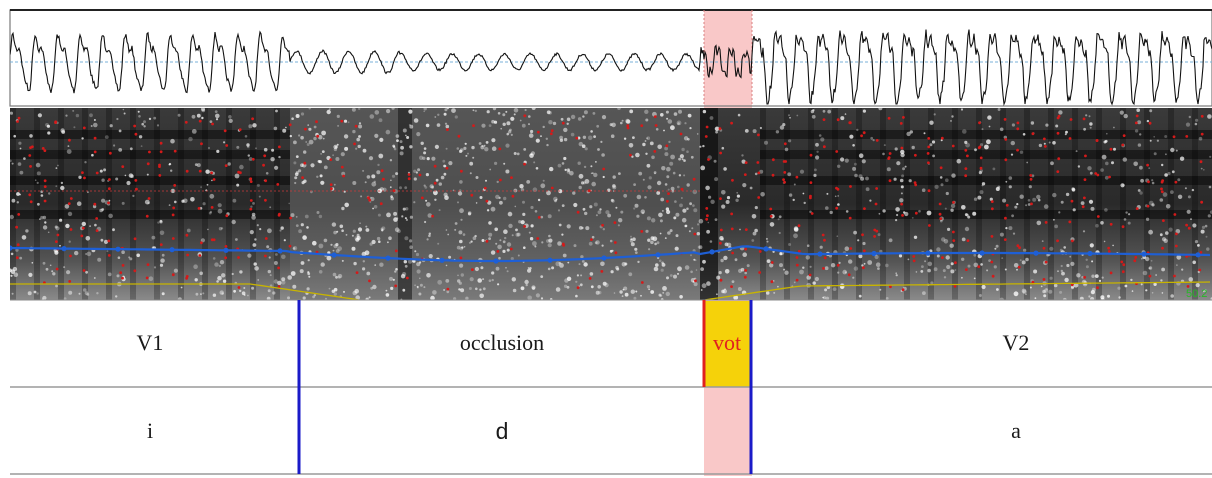  What do you see at coordinates (150, 342) in the screenshot?
I see `tier1-interval-v1: V1` at bounding box center [150, 342].